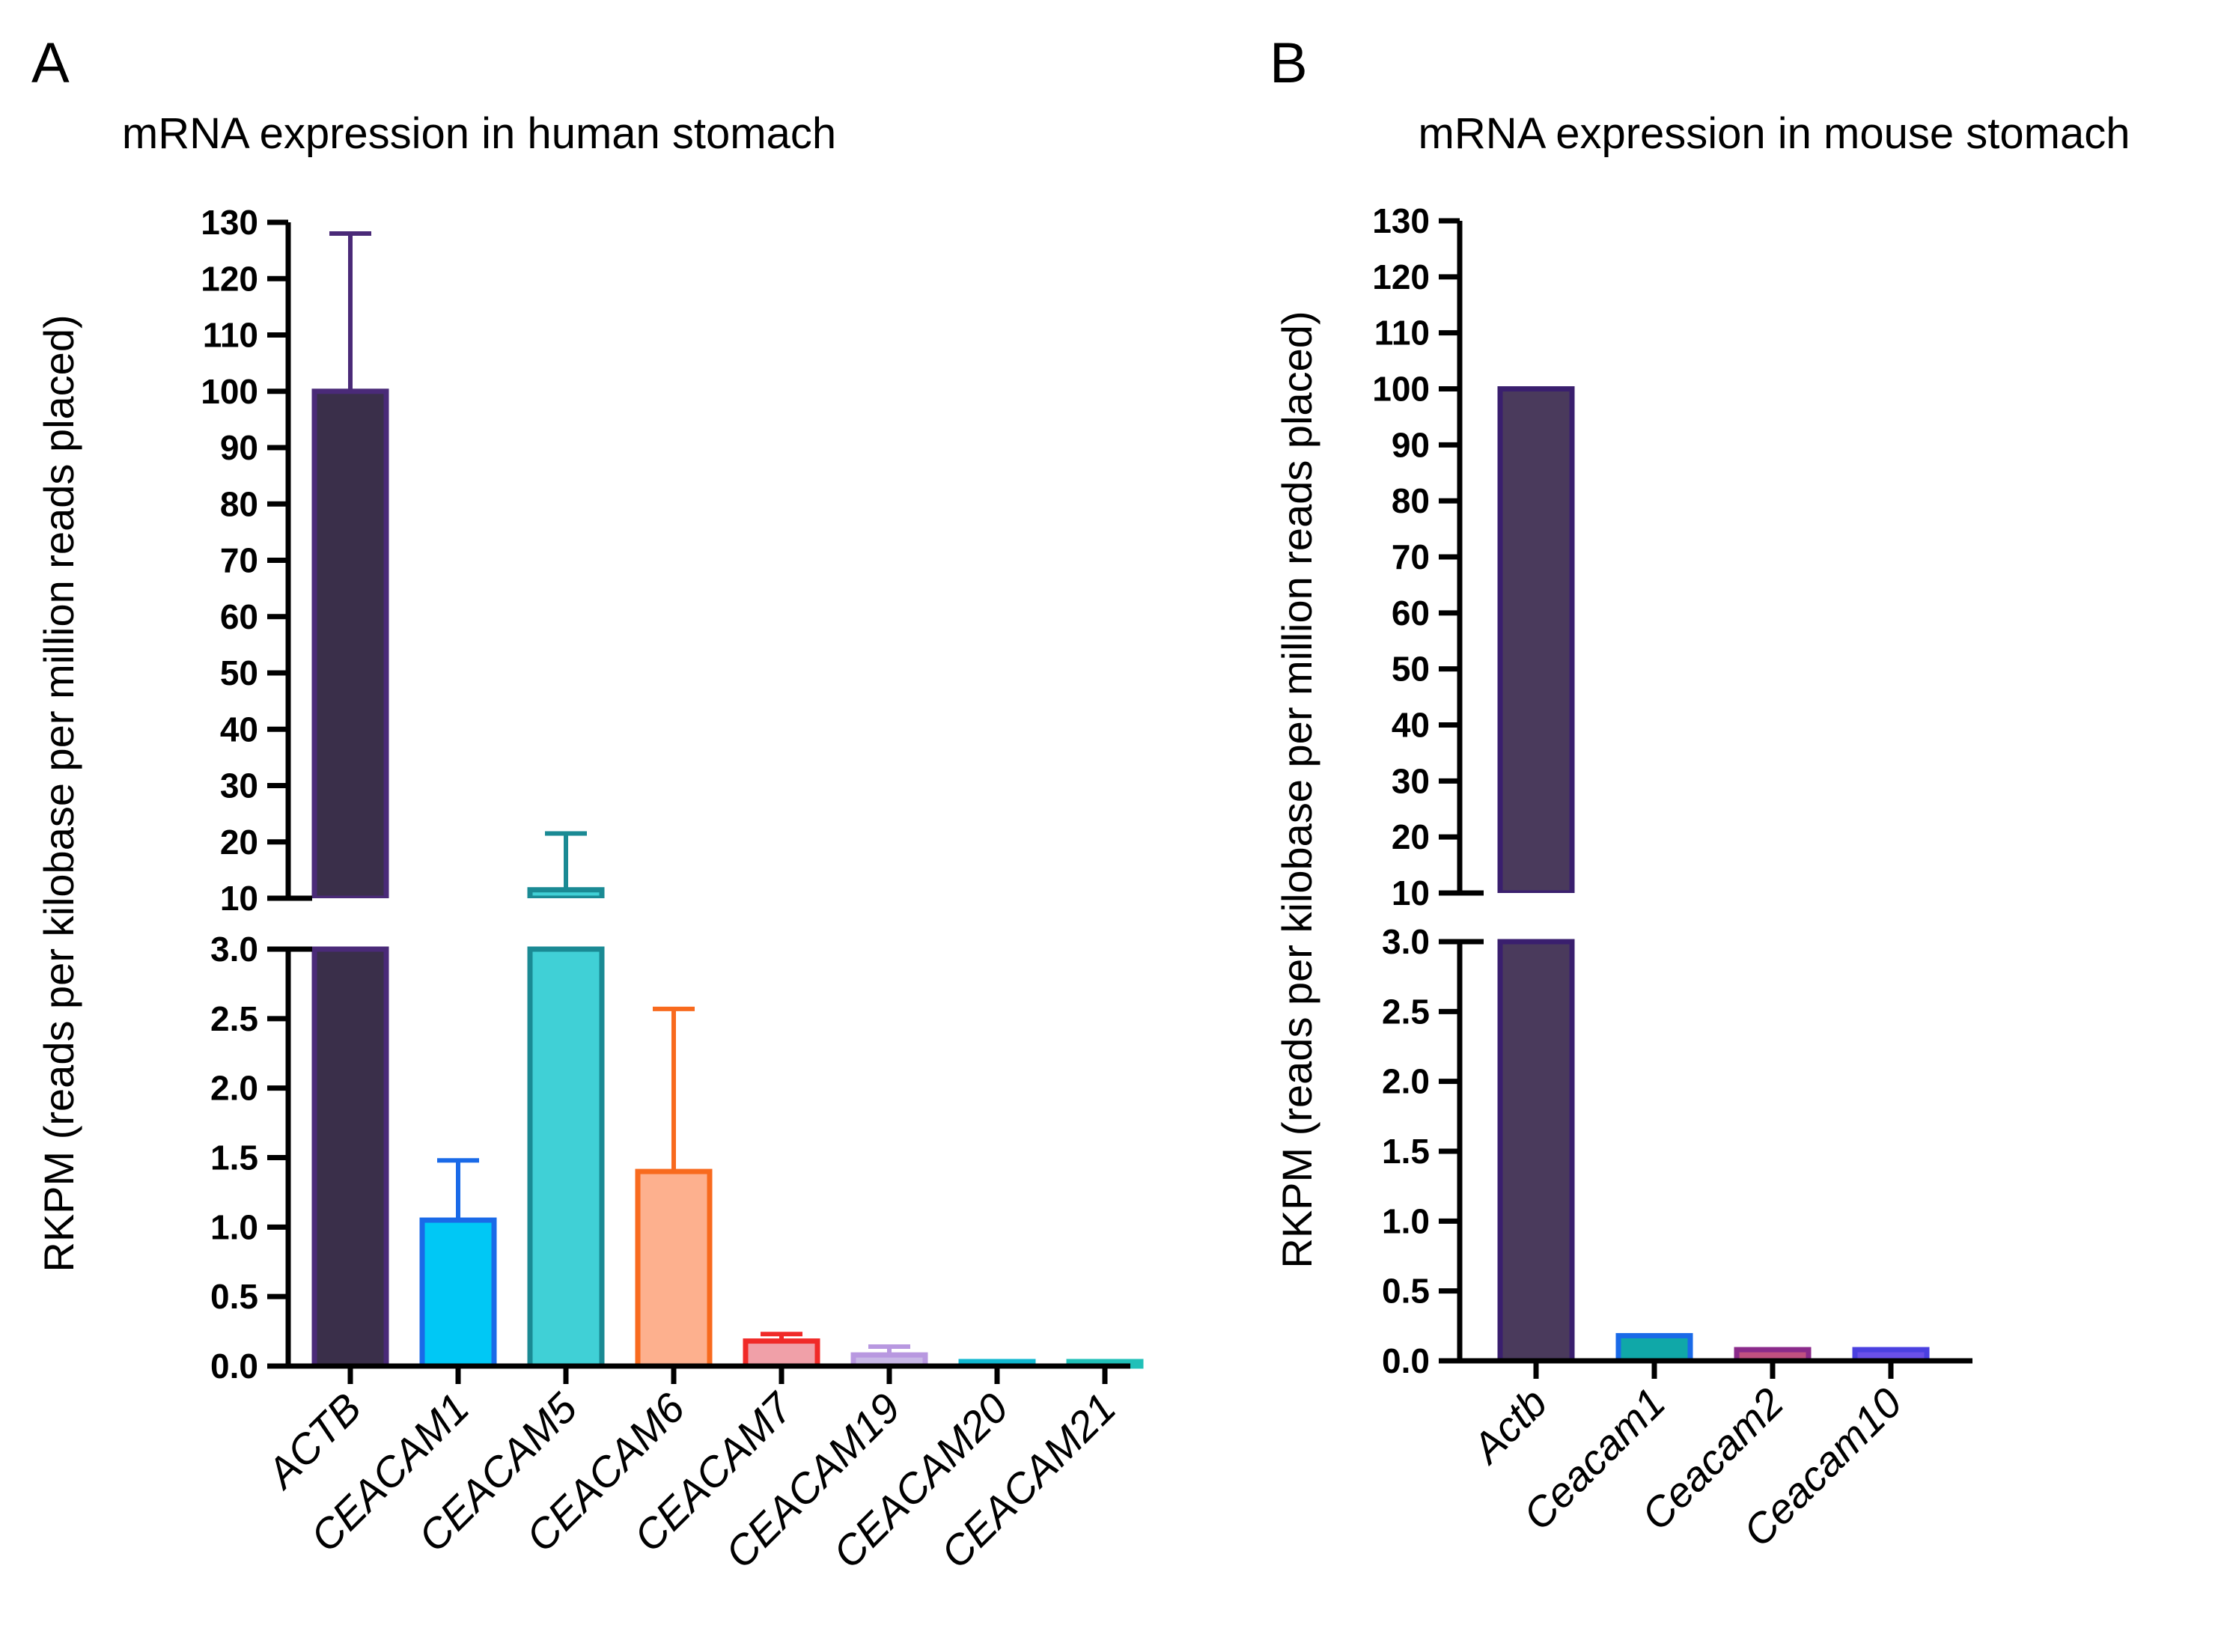 This screenshot has width=2218, height=1652. Describe the element at coordinates (50, 63) in the screenshot. I see `panel-letter: A` at that location.